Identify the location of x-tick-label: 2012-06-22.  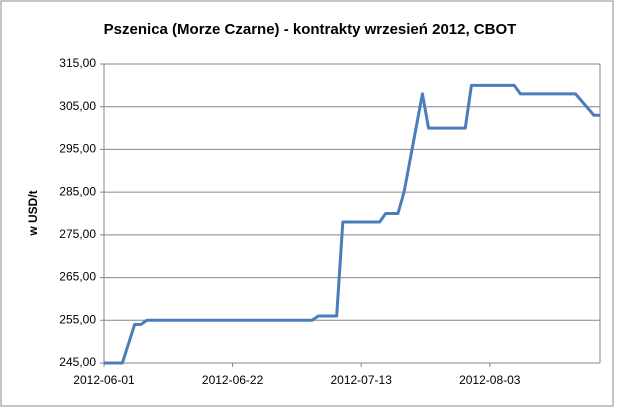
(233, 380).